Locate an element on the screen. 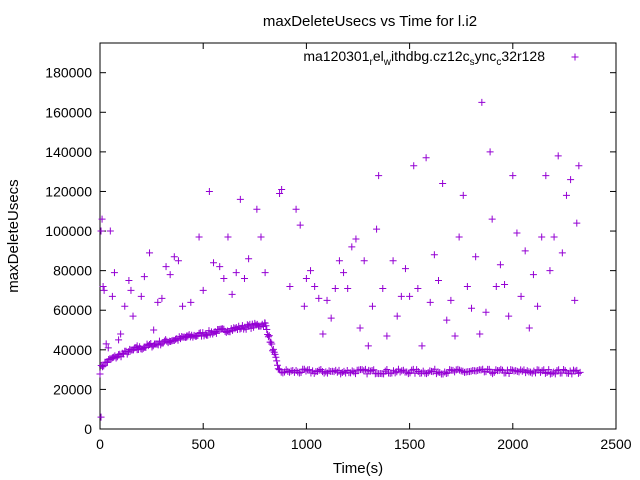 The height and width of the screenshot is (480, 640). x-tick-label: 2000 is located at coordinates (512, 444).